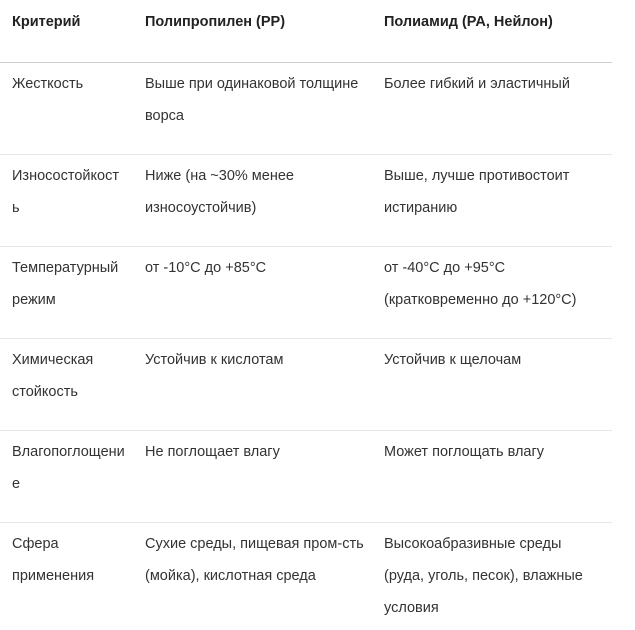 Image resolution: width=635 pixels, height=630 pixels. What do you see at coordinates (492, 109) in the screenshot?
I see `polyamide-cell: Более гибкий и эластичный` at bounding box center [492, 109].